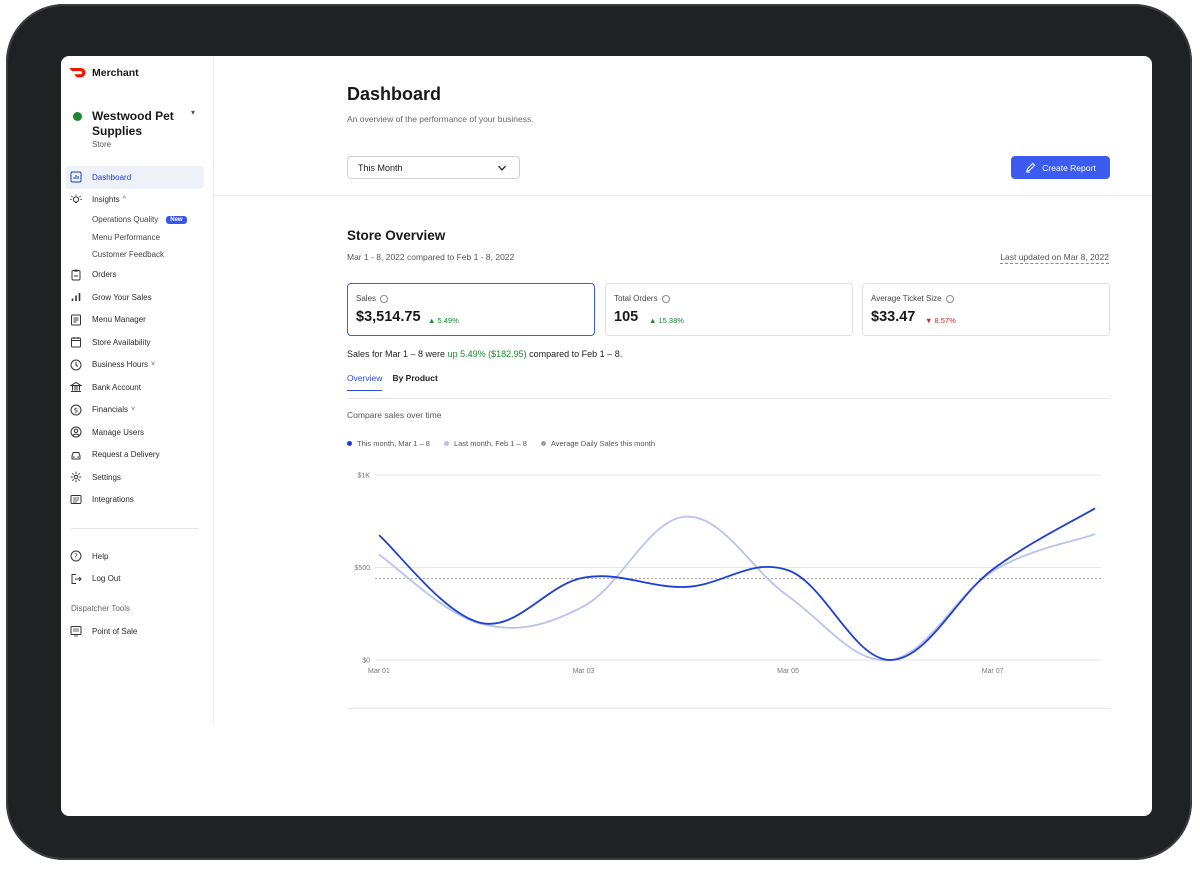 Image resolution: width=1200 pixels, height=869 pixels. I want to click on sidebar-subitem-operations-quality: Operations Quality New, so click(134, 220).